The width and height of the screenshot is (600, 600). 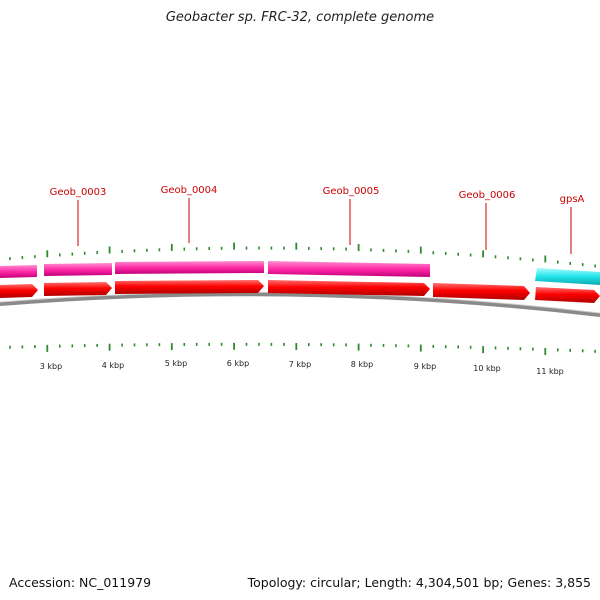 What do you see at coordinates (362, 364) in the screenshot?
I see `scale-label-8kbp: 8 kbp` at bounding box center [362, 364].